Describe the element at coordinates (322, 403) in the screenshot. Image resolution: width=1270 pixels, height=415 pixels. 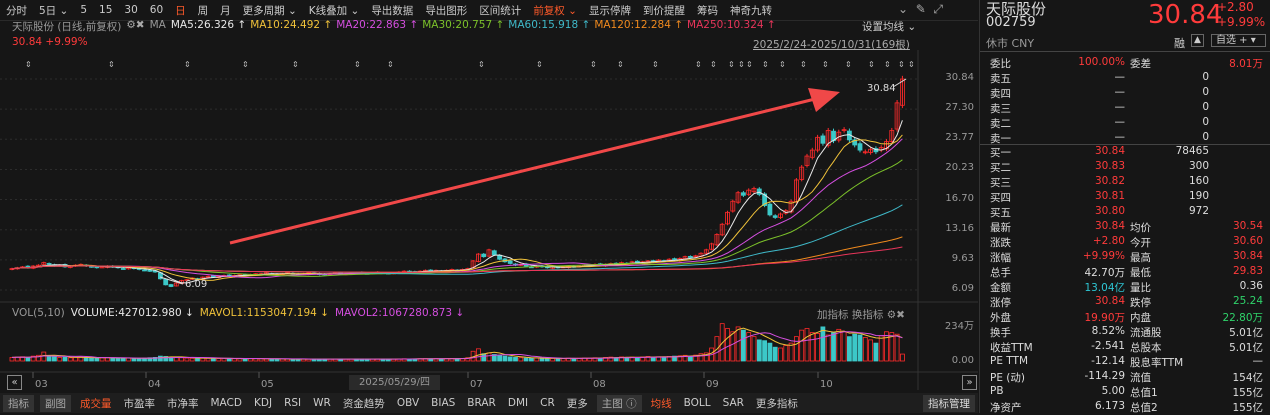
I see `indicator-item: WR` at that location.